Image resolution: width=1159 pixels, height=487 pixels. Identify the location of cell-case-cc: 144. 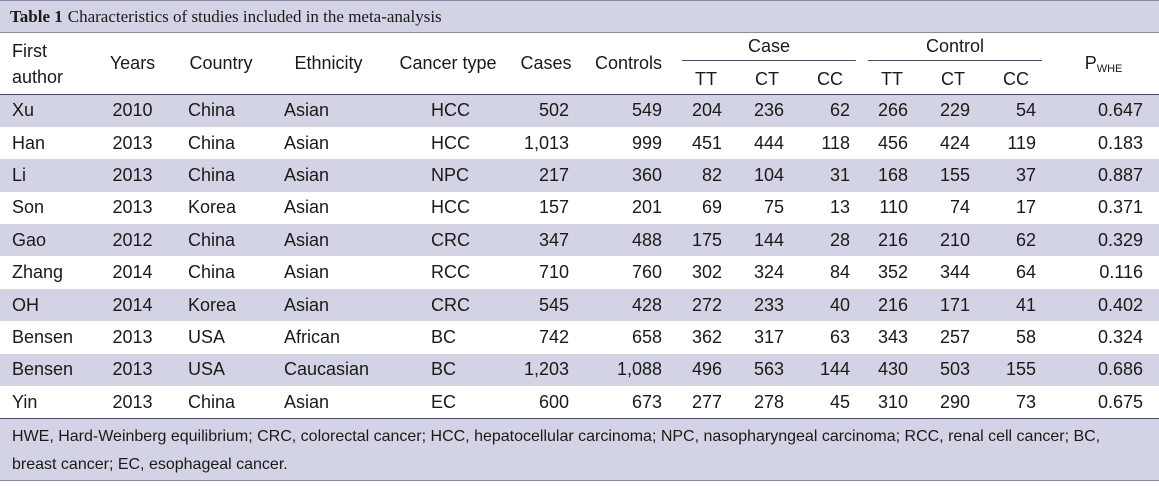
(835, 369).